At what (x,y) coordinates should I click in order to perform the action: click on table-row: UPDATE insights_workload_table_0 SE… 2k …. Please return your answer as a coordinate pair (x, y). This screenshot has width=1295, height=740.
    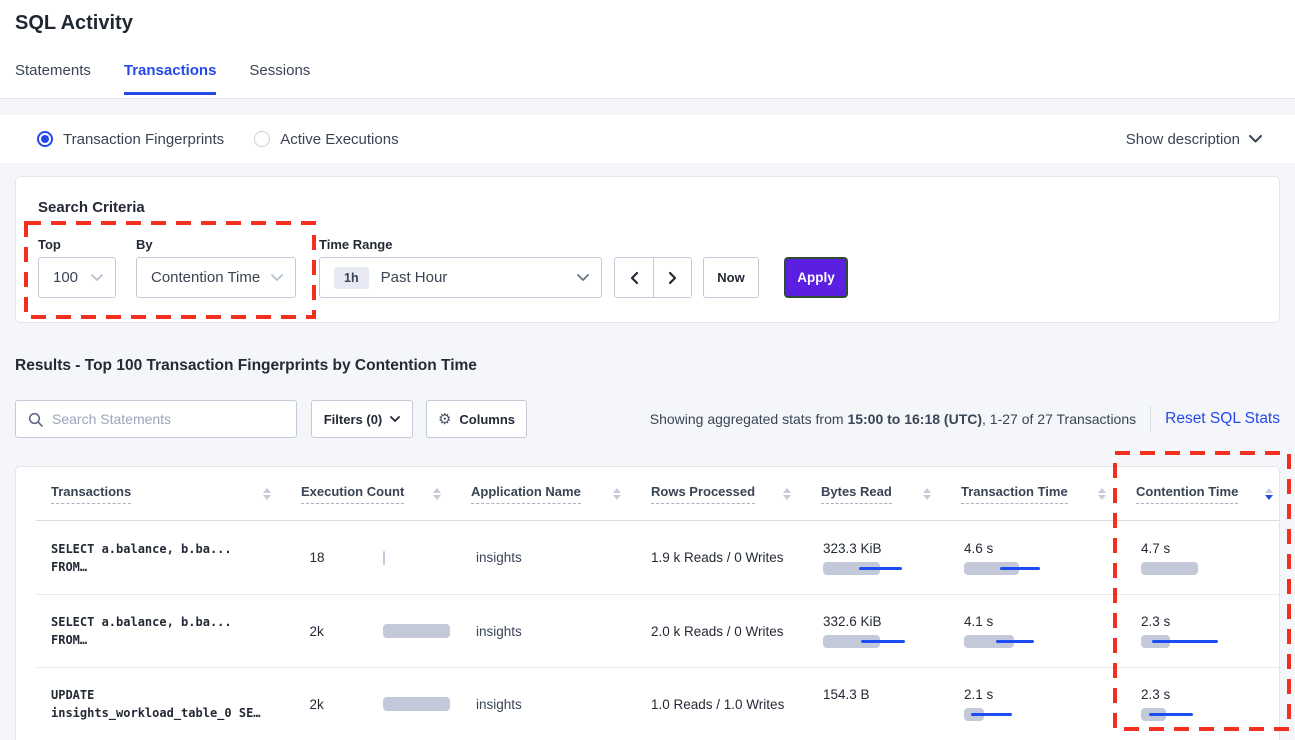
    Looking at the image, I should click on (657, 703).